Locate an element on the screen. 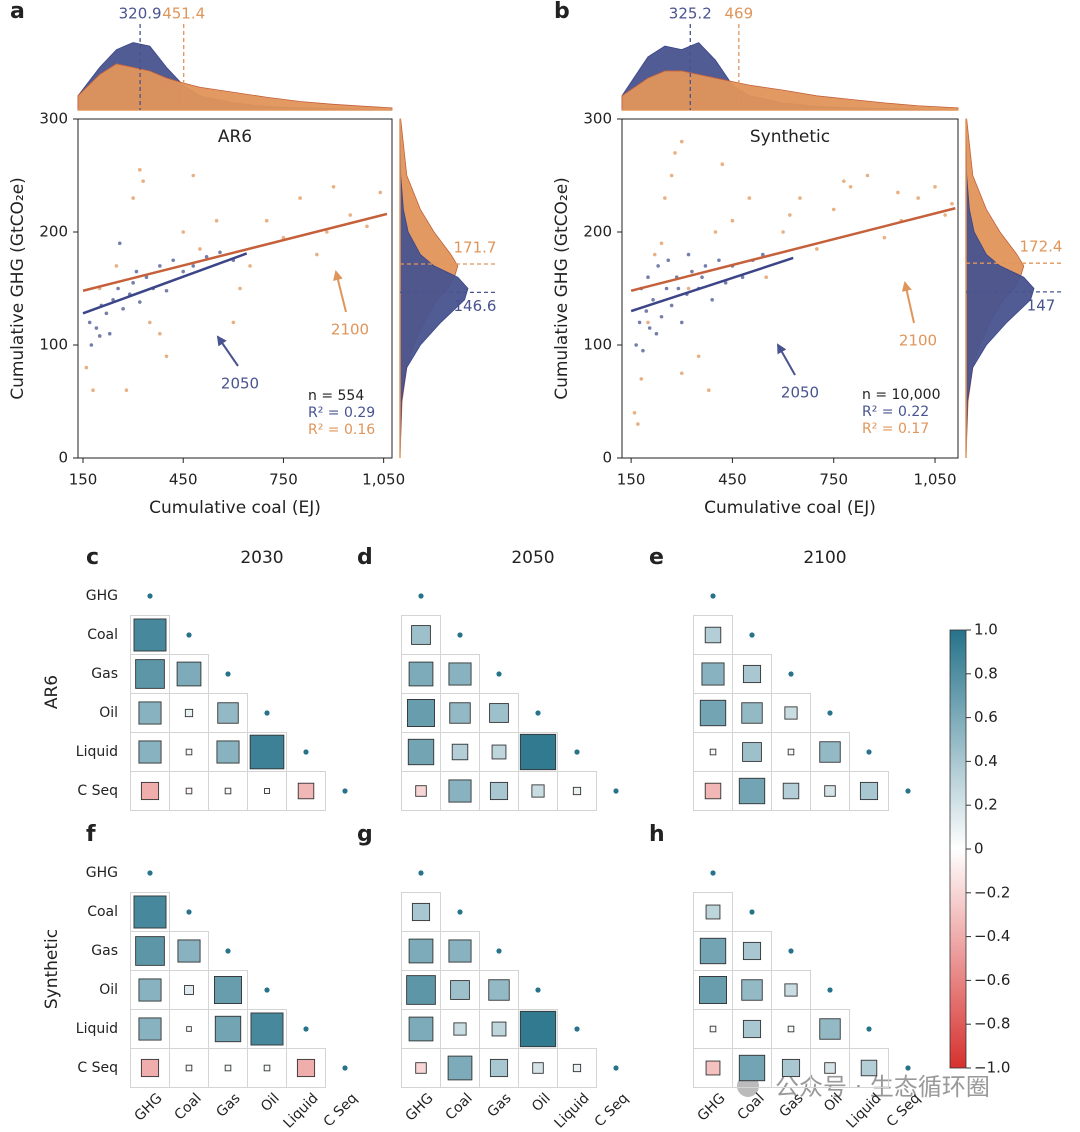 This screenshot has height=1132, width=1080. fit-line is located at coordinates (165, 283).